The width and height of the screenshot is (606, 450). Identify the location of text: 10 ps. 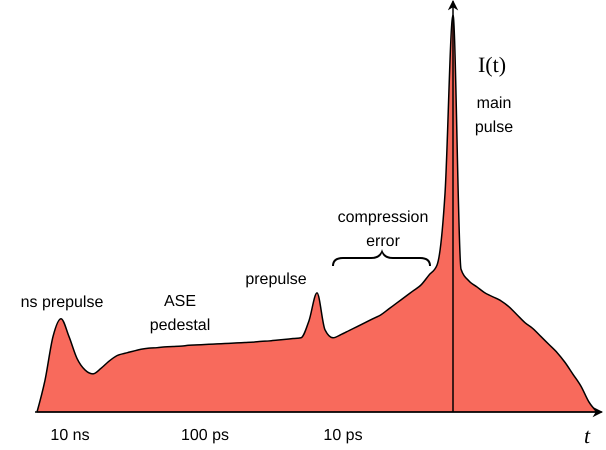
(343, 435).